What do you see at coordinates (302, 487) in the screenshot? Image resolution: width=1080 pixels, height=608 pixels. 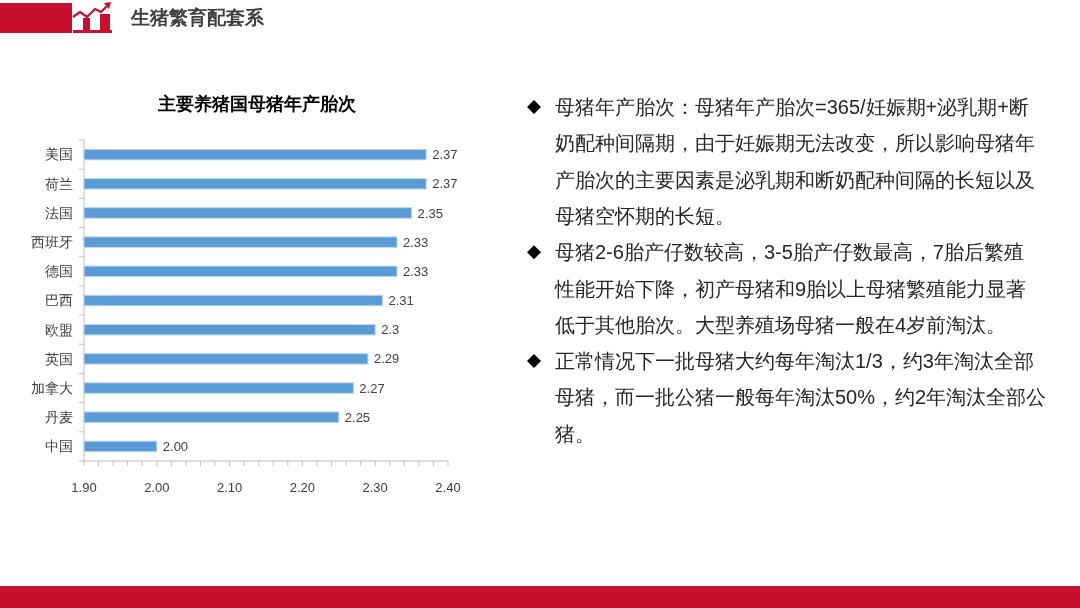 I see `x-tick-label: 2.20` at bounding box center [302, 487].